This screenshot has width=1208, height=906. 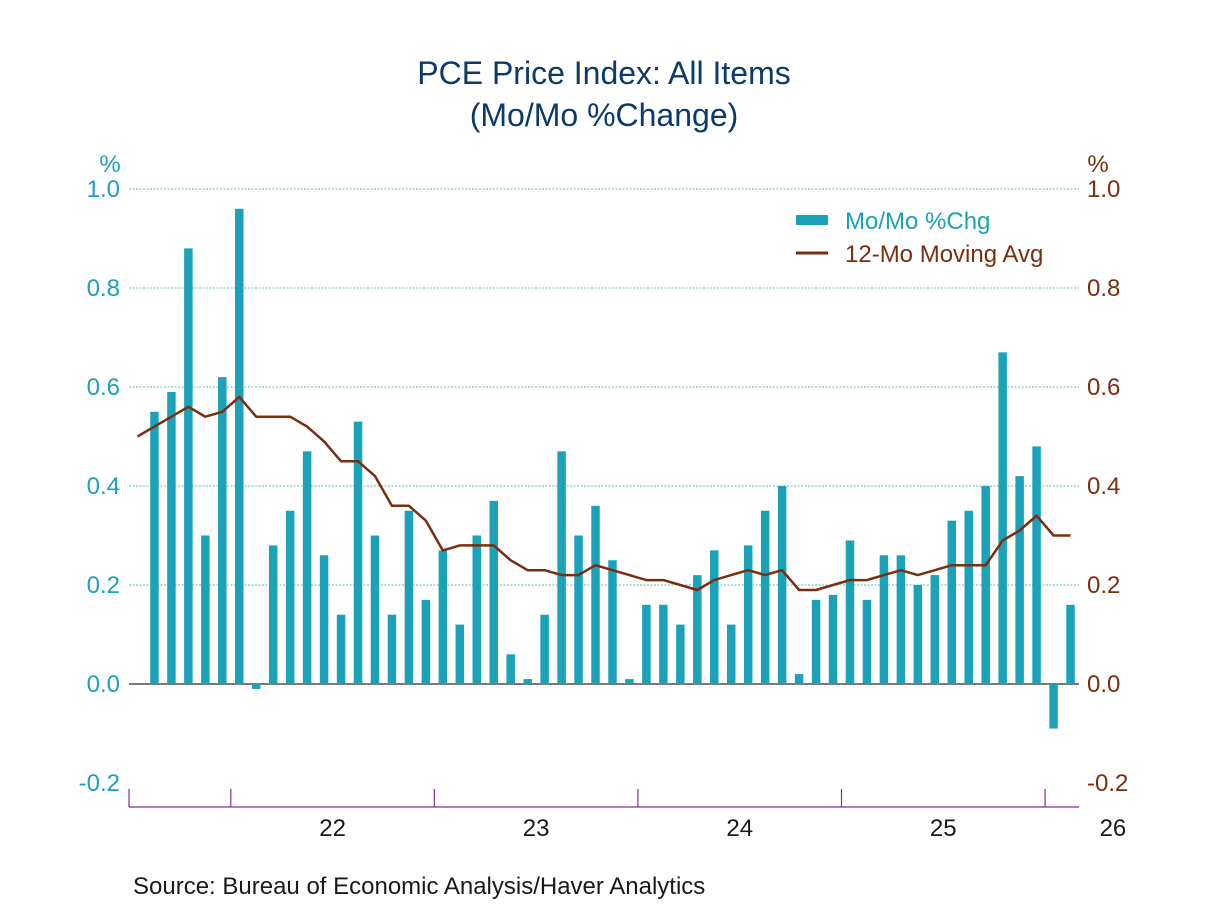 What do you see at coordinates (103, 486) in the screenshot?
I see `y-tick-label-left: 0.4` at bounding box center [103, 486].